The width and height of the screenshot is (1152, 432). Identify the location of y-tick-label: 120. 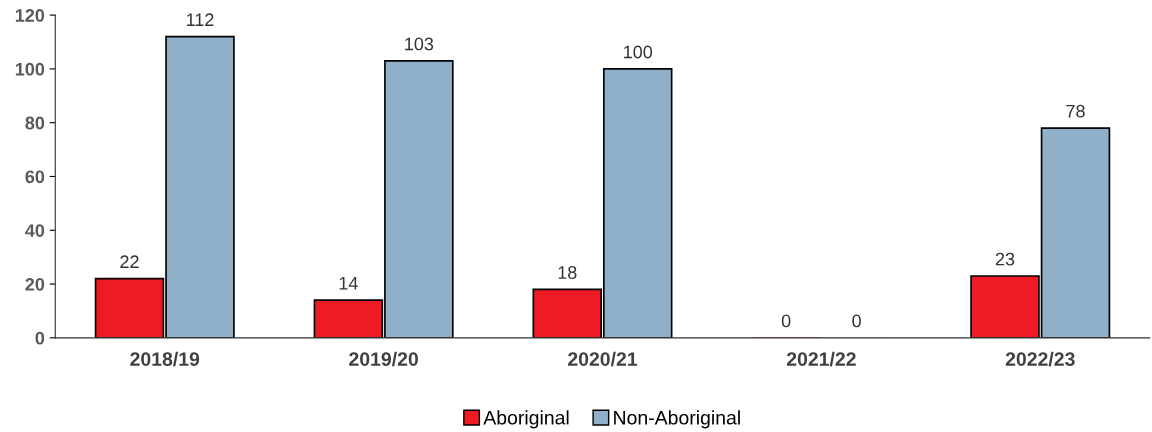
(30, 15).